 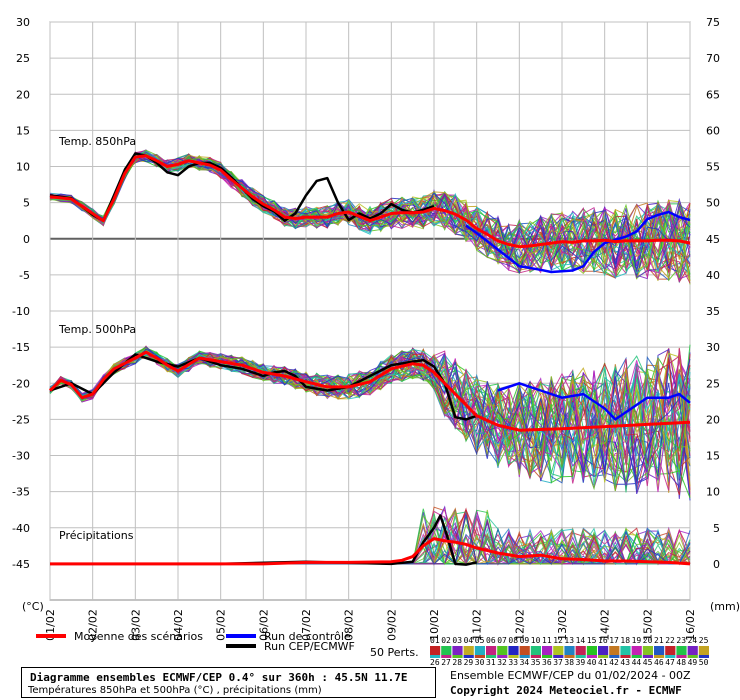 What do you see at coordinates (23, 130) in the screenshot?
I see `y-left-tick-label: 15` at bounding box center [23, 130].